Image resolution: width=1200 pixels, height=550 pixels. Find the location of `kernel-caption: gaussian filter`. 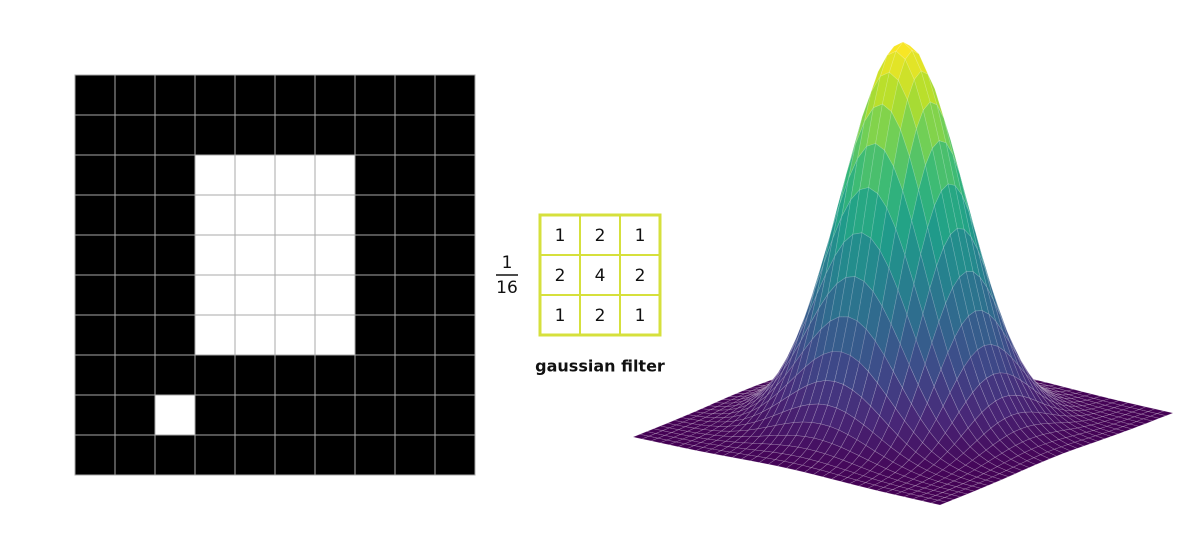

kernel-caption: gaussian filter is located at coordinates (600, 366).